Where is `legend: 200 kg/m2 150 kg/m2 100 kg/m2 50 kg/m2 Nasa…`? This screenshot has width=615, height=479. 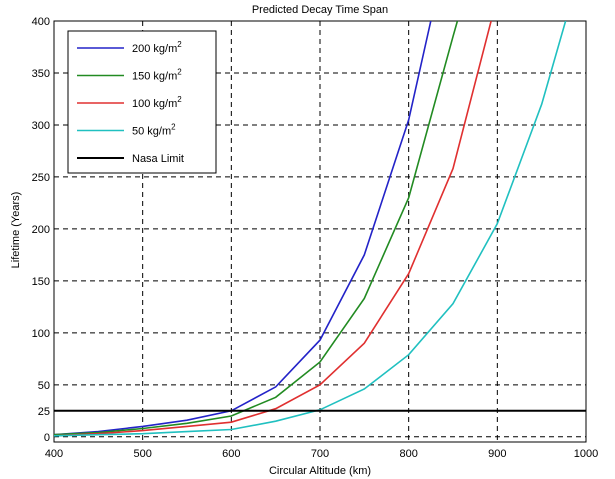 legend: 200 kg/m2 150 kg/m2 100 kg/m2 50 kg/m2 Nasa… is located at coordinates (142, 102).